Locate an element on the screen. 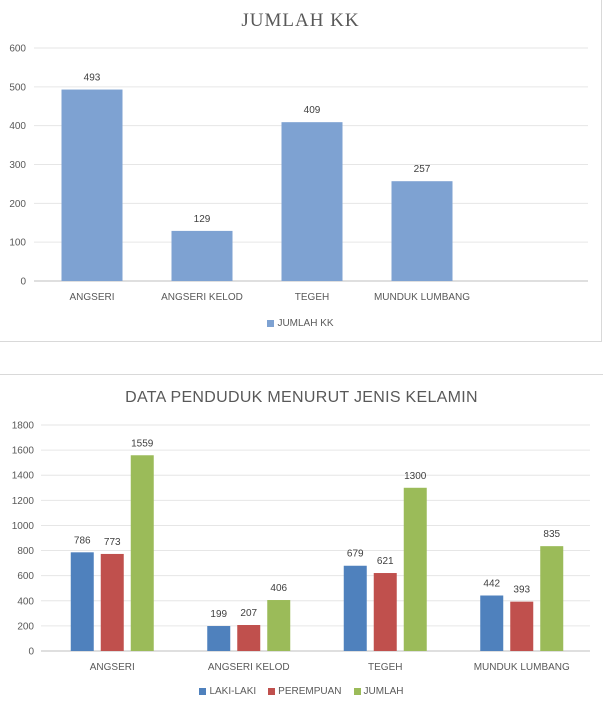  data-label: 406 is located at coordinates (278, 588).